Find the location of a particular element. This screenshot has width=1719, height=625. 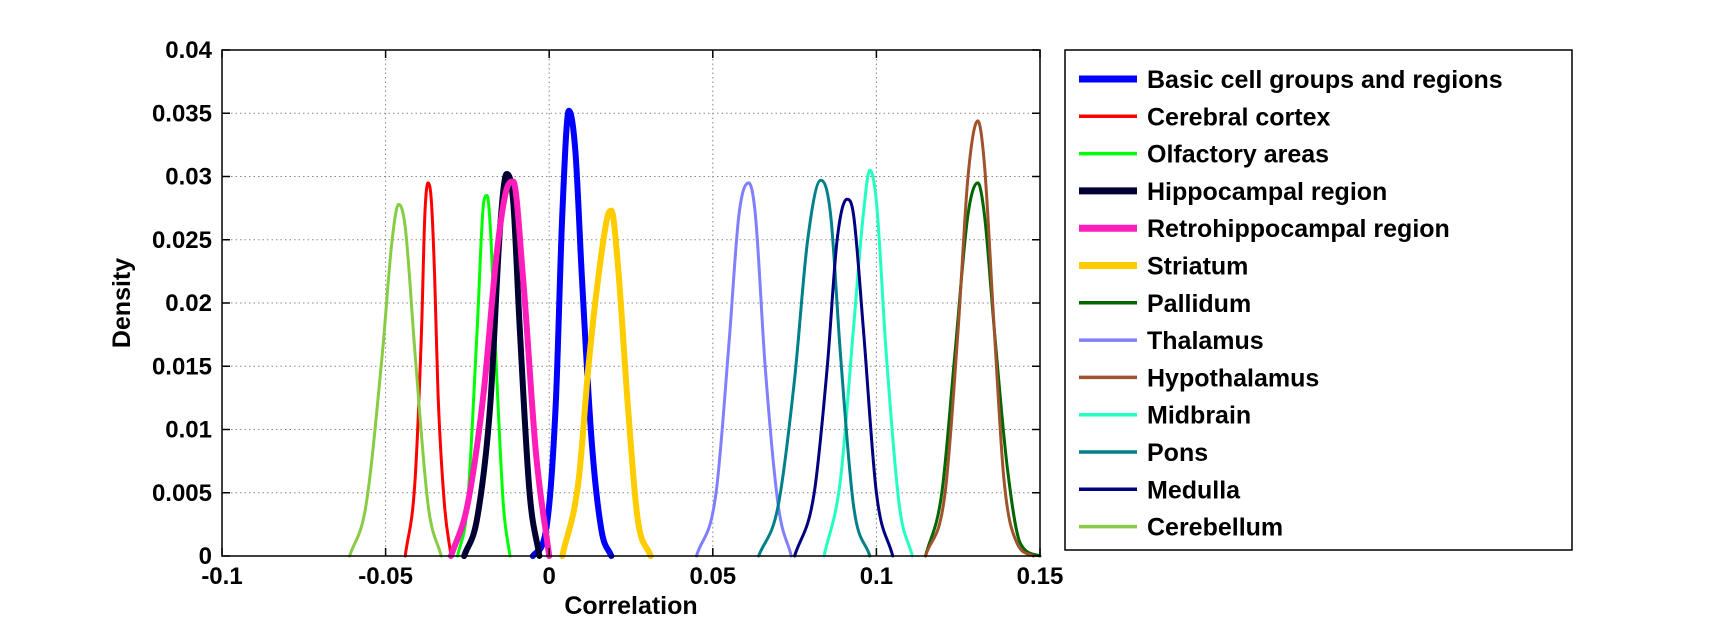

x-tick-label: -0.05 is located at coordinates (385, 576).